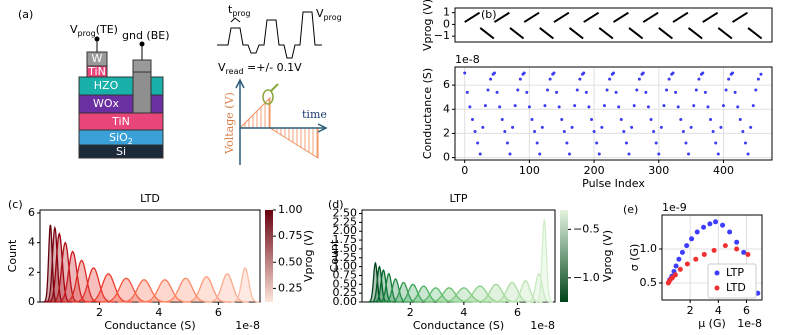  I want to click on legend-label: LTP, so click(735, 272).